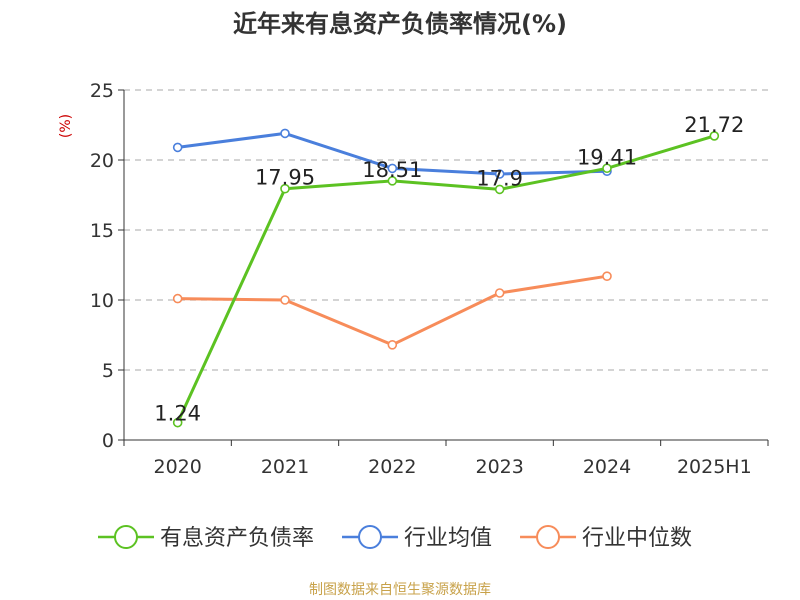  Describe the element at coordinates (285, 467) in the screenshot. I see `x-tick-label: 2021` at that location.